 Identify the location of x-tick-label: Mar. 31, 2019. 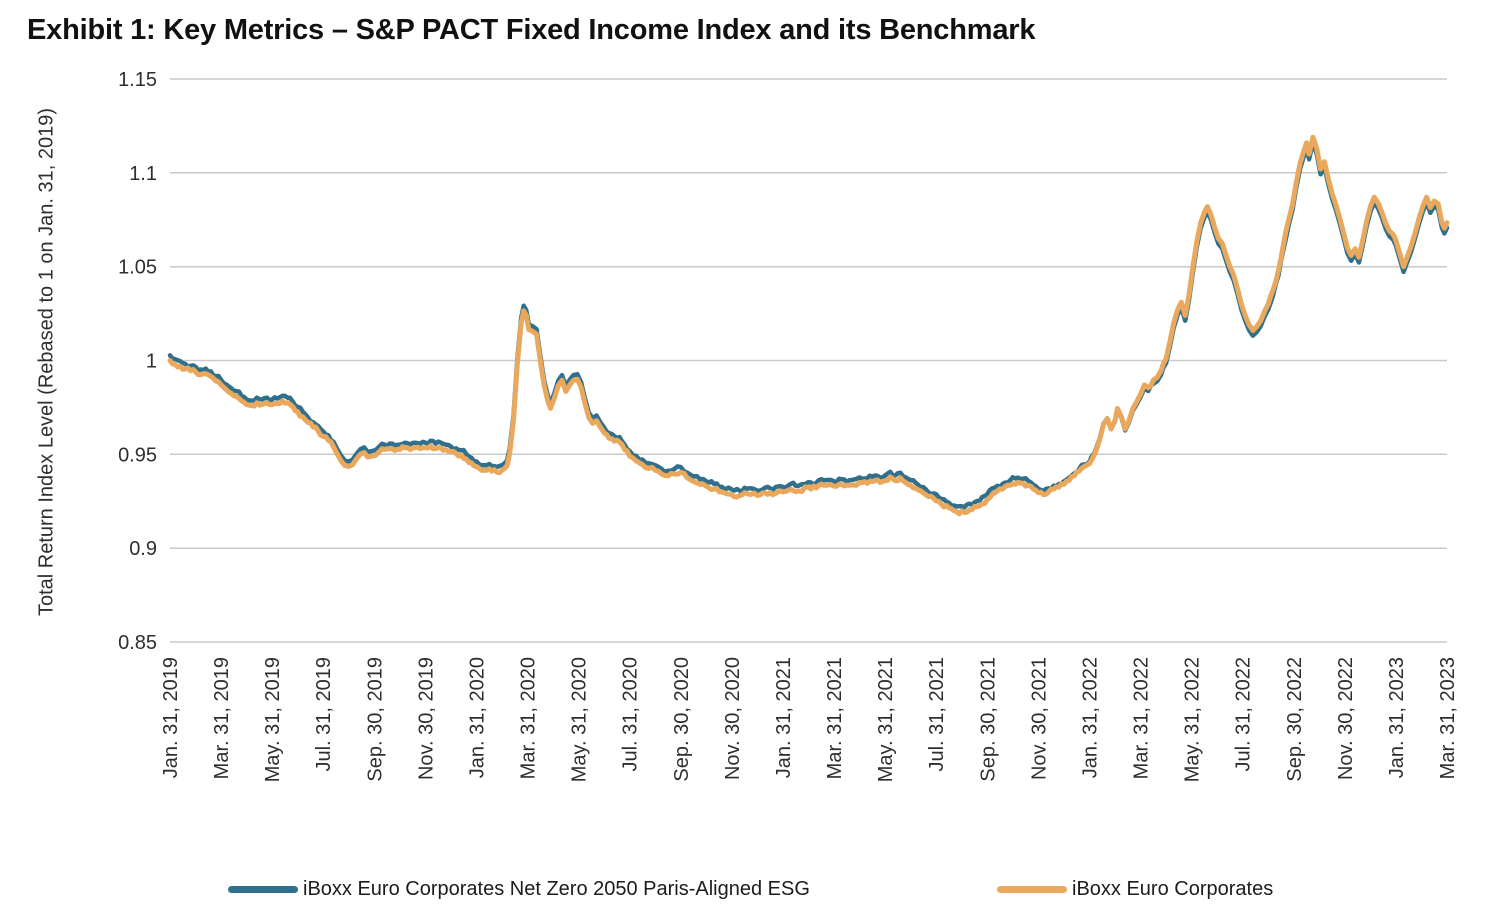
(222, 718).